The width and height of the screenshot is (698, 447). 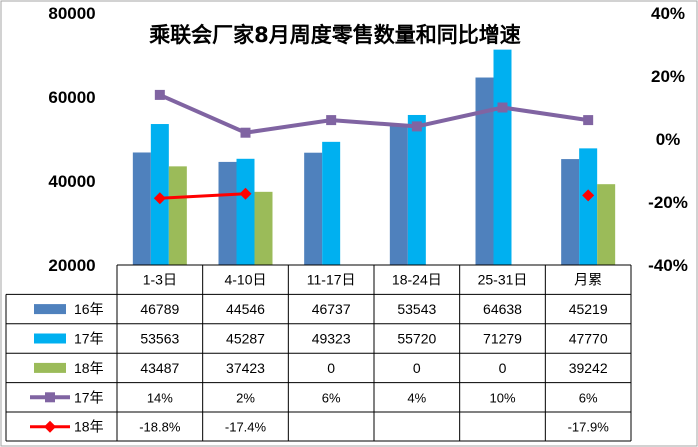 What do you see at coordinates (502, 339) in the screenshot?
I see `data-label: 71279` at bounding box center [502, 339].